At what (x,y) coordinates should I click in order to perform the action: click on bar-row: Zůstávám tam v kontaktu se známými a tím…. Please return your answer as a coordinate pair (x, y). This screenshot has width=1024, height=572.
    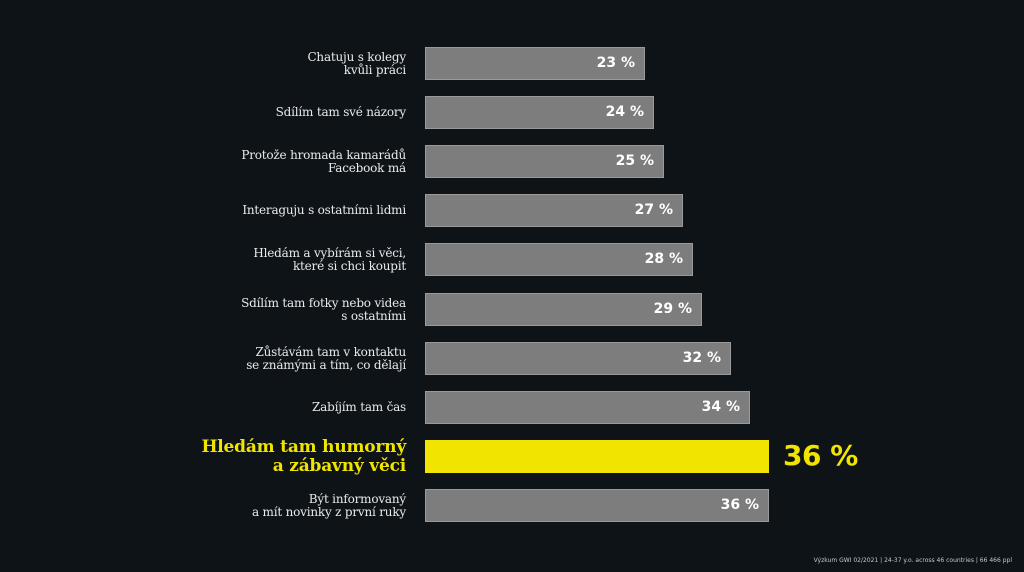
    Looking at the image, I should click on (512, 358).